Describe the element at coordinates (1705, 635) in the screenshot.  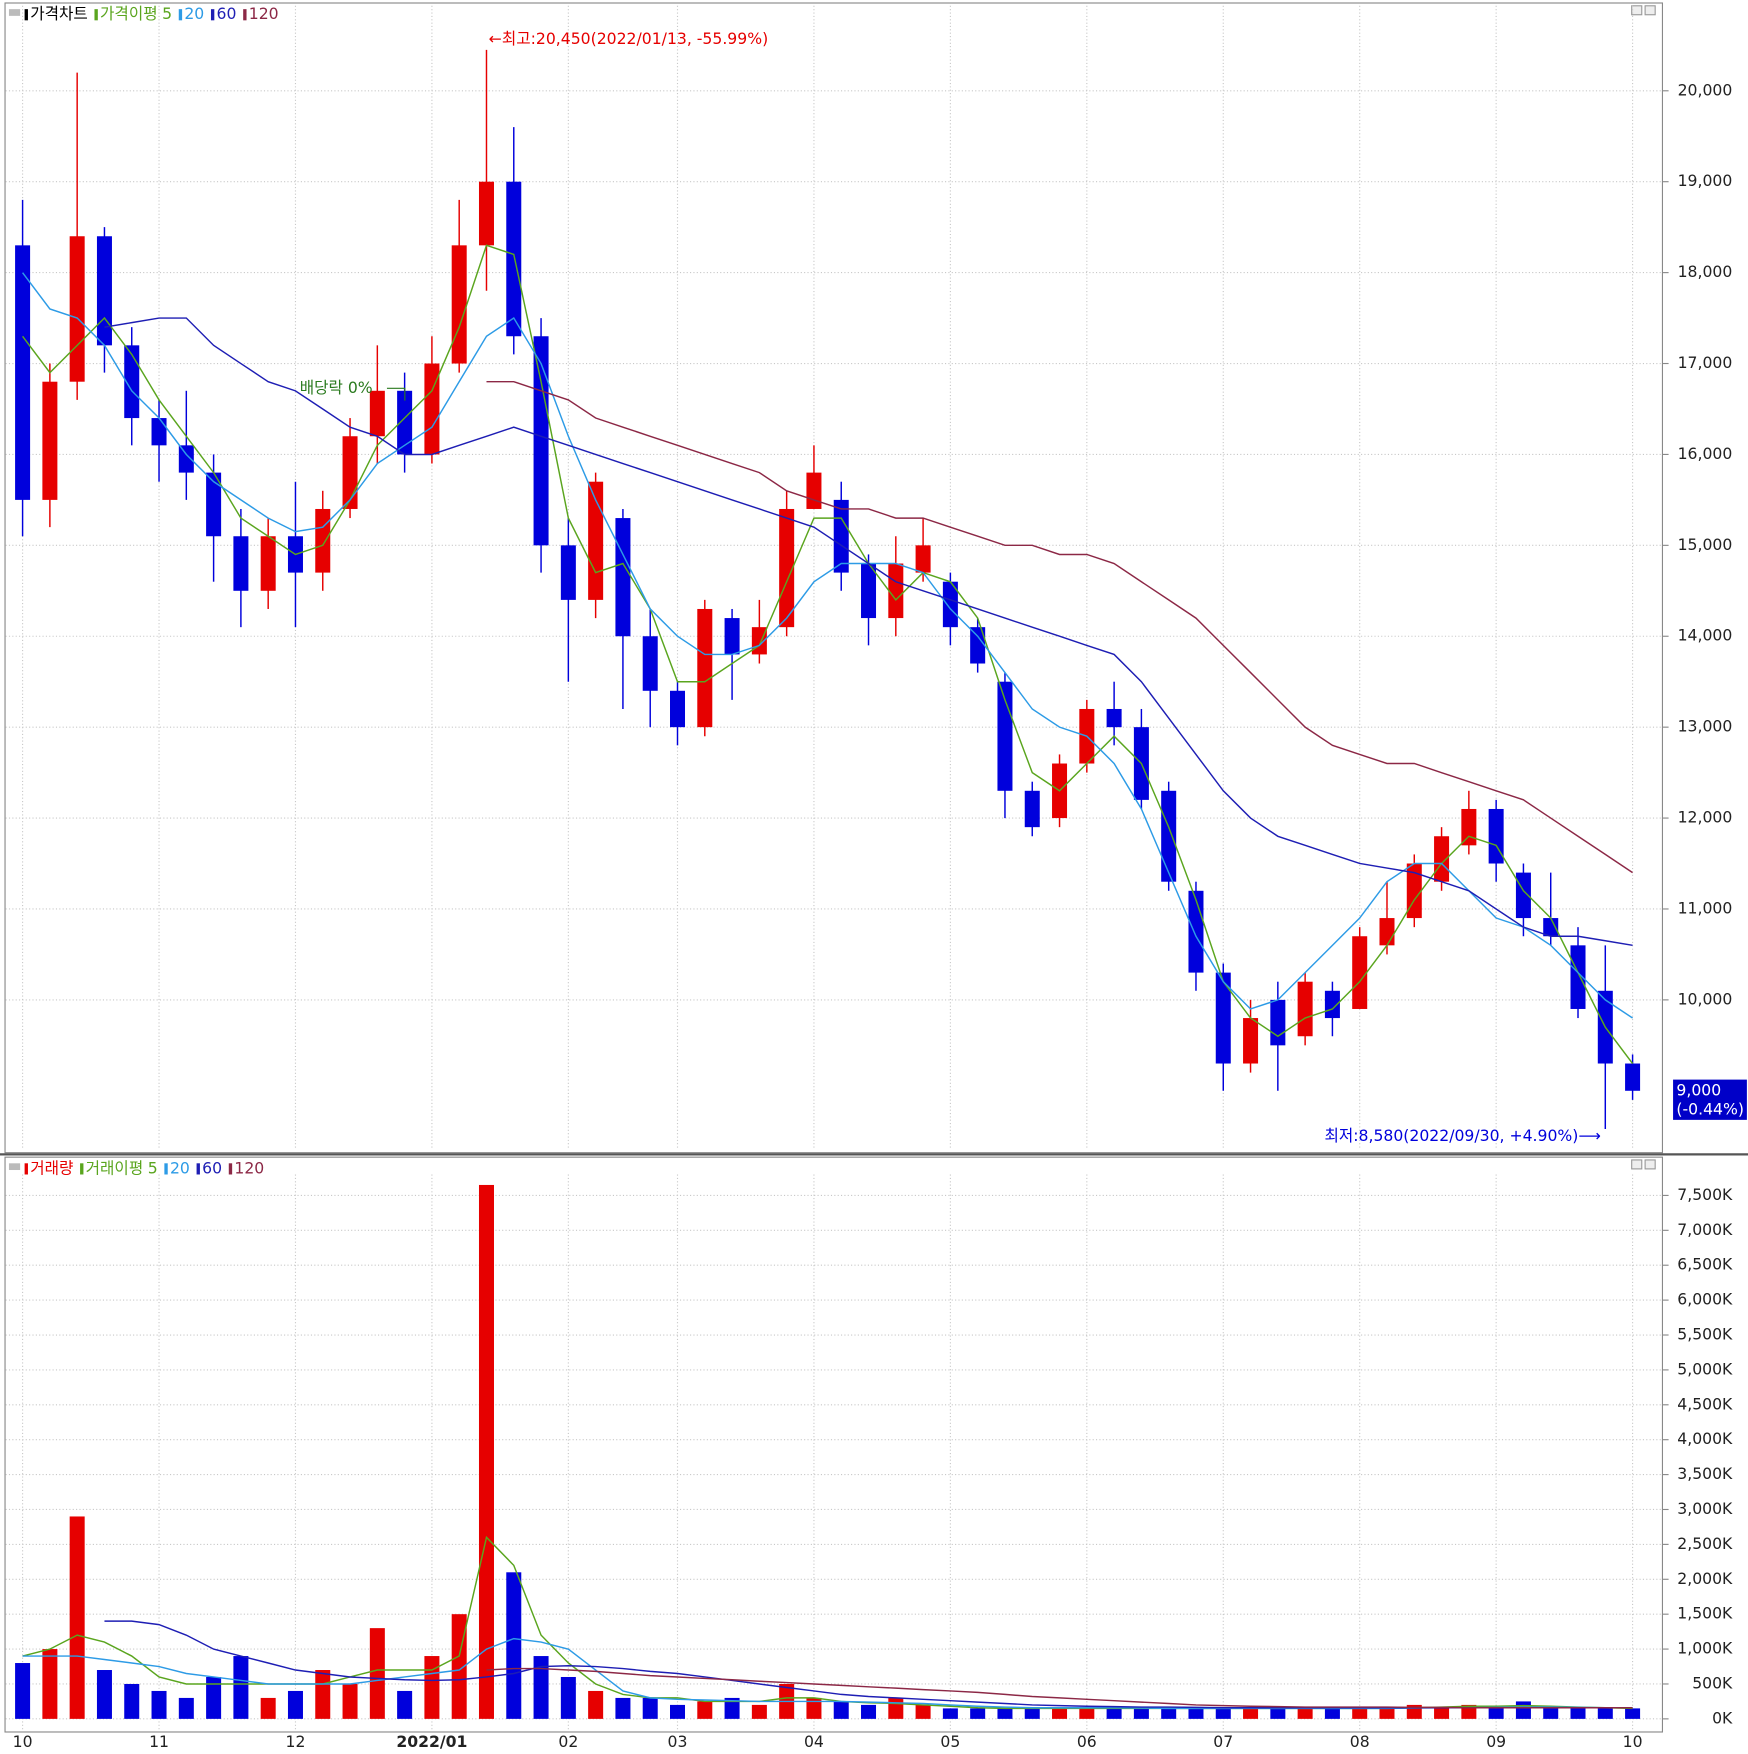
I see `y-tick-label: 14,000` at that location.